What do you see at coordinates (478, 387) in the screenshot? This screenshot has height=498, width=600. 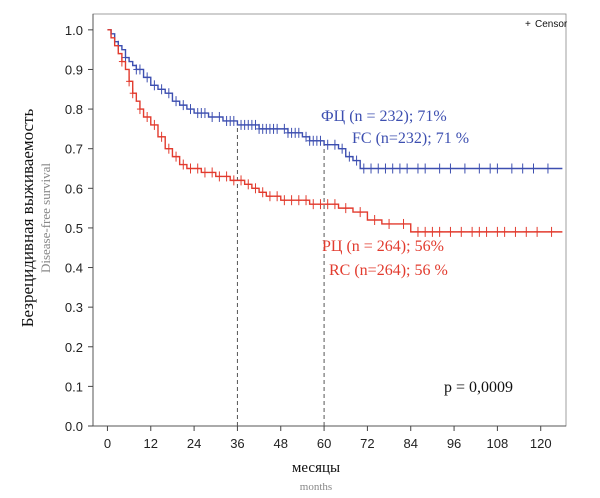 I see `p-value-label: p = 0,0009` at bounding box center [478, 387].